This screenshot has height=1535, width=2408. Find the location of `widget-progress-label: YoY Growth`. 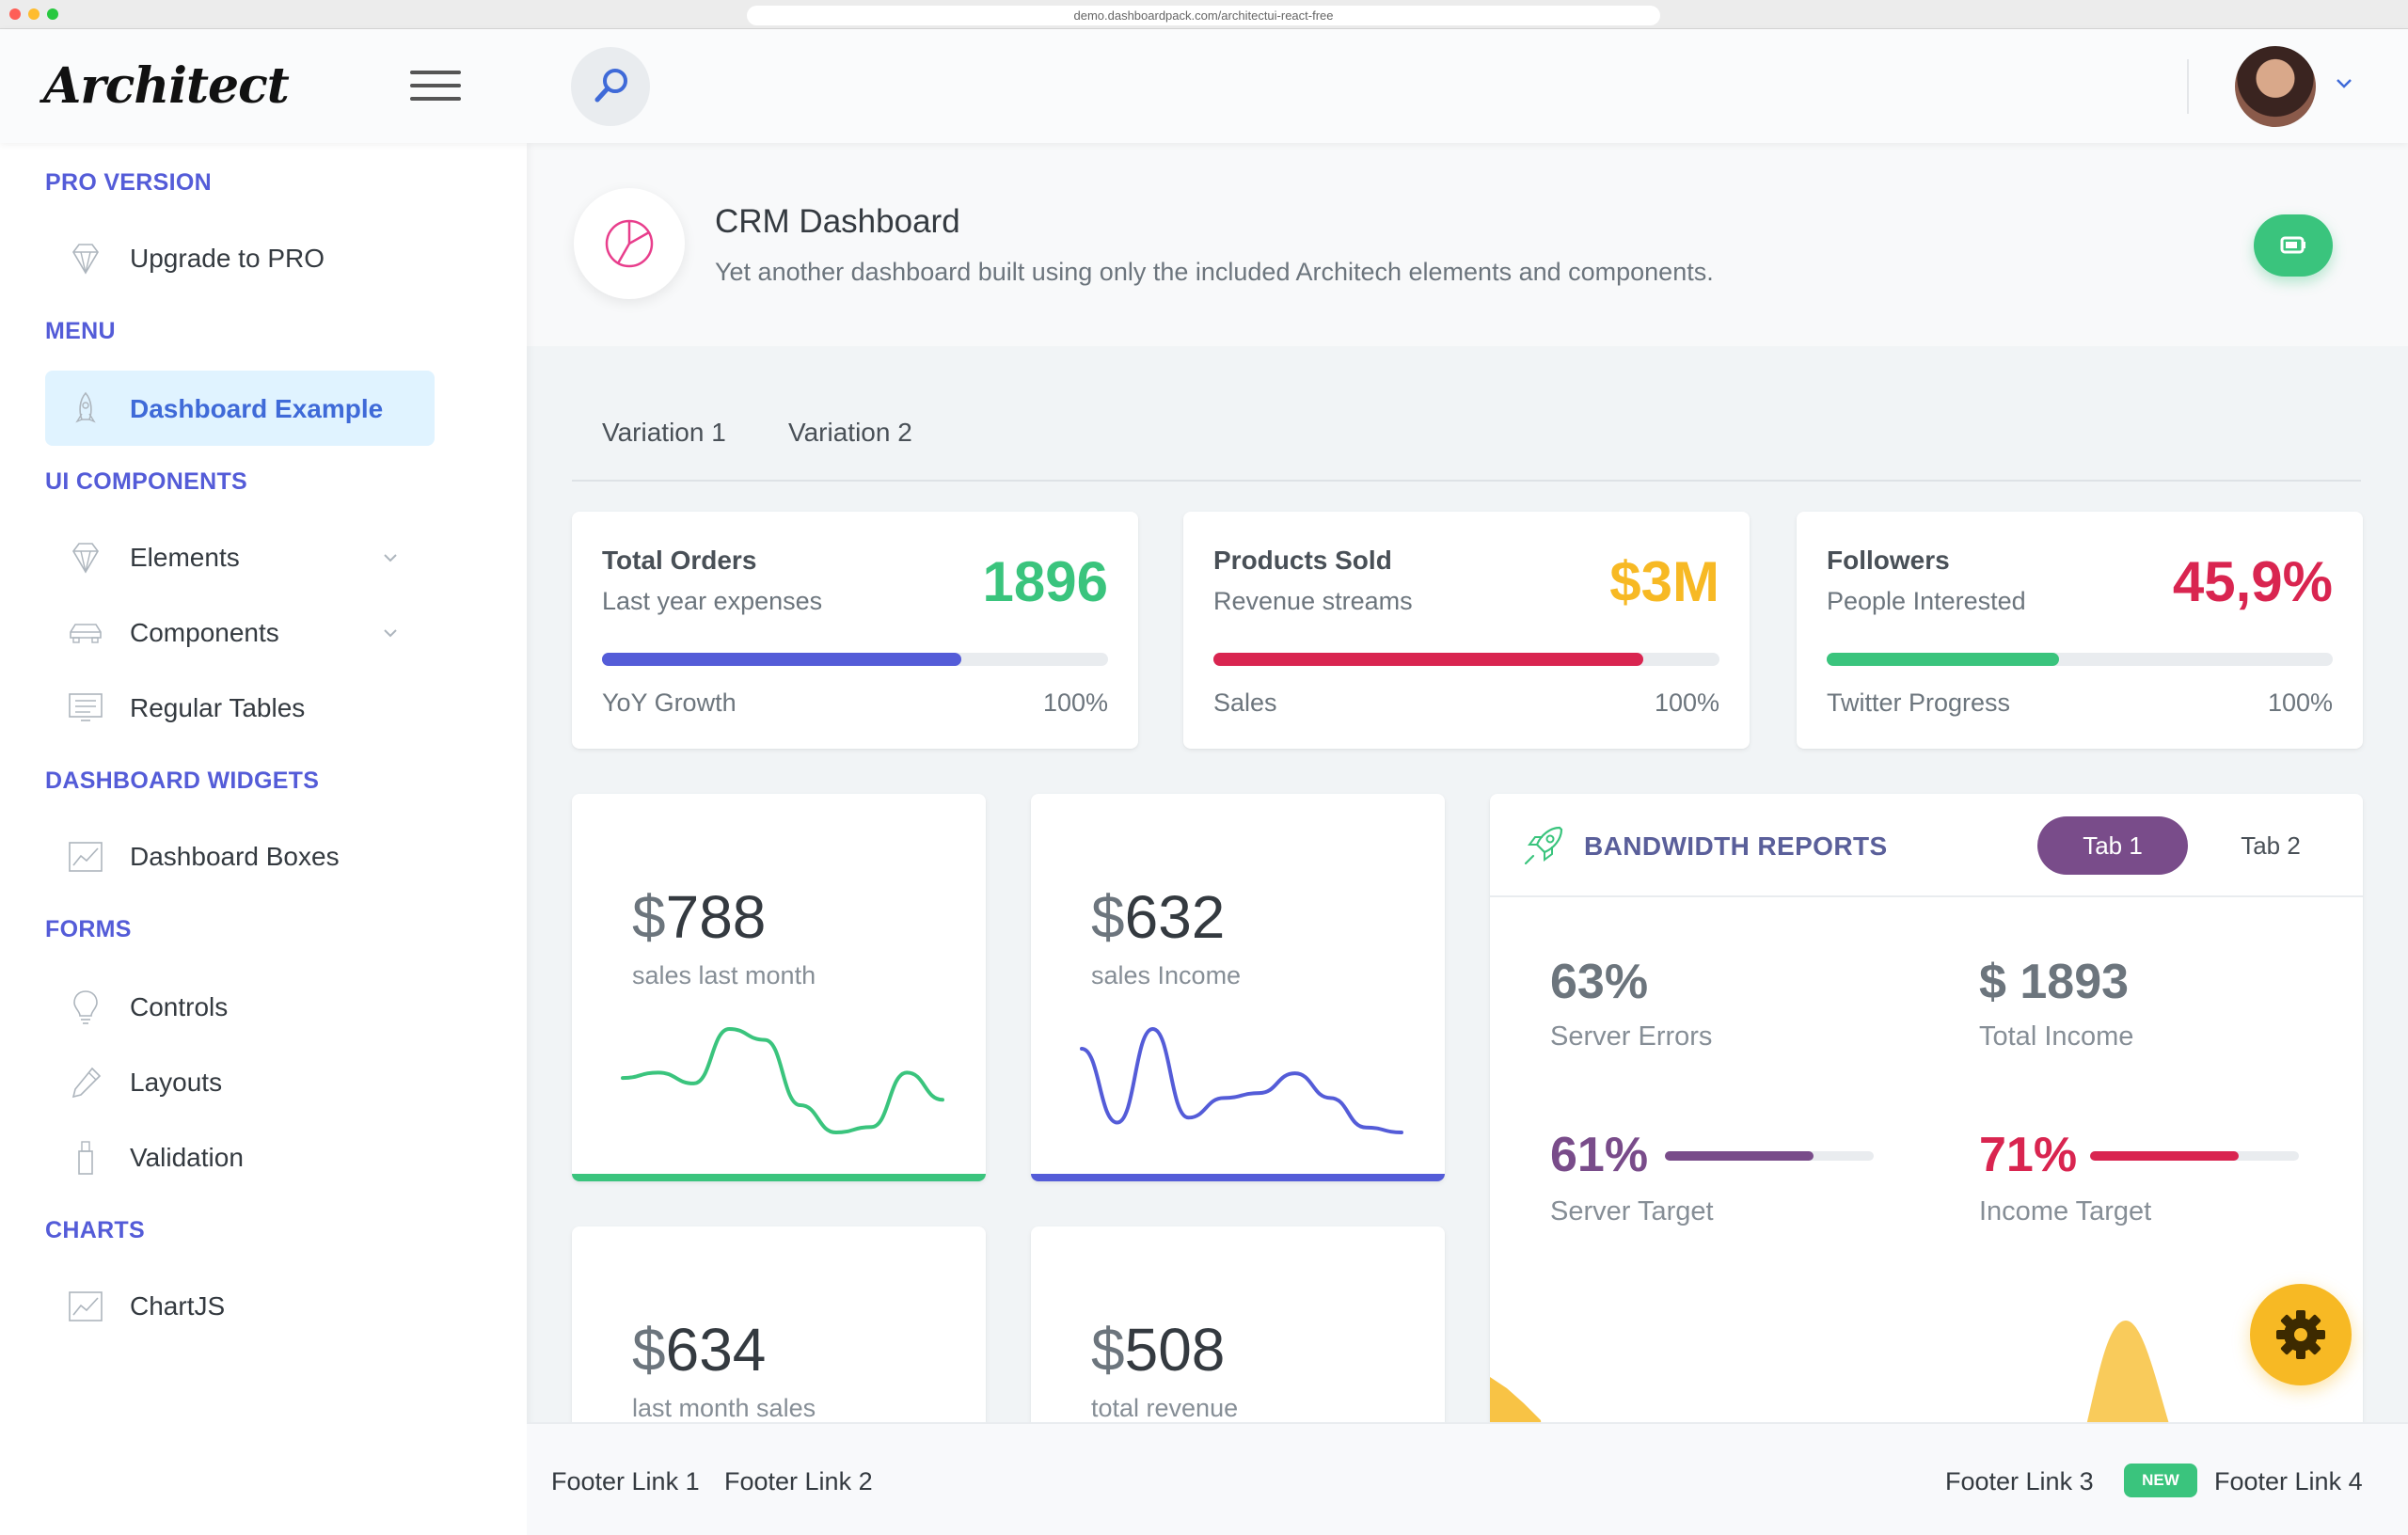

widget-progress-label: YoY Growth is located at coordinates (670, 702).